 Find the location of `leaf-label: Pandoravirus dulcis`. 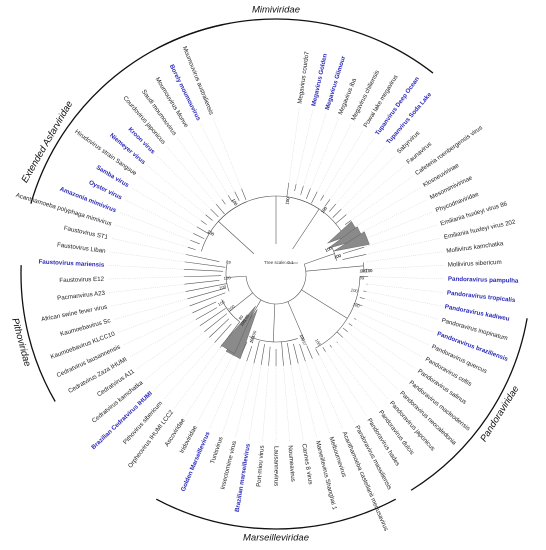

leaf-label: Pandoravirus dulcis is located at coordinates (396, 432).